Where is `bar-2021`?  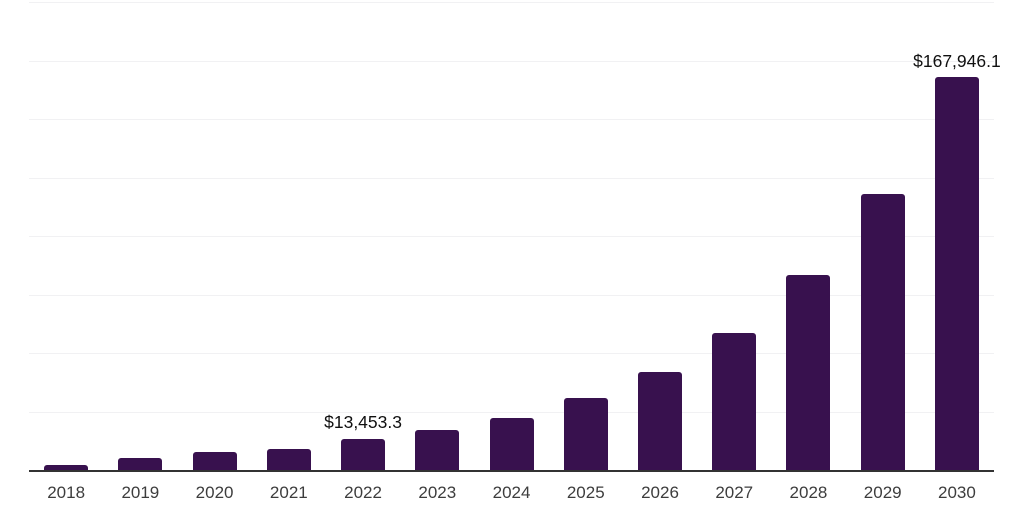 bar-2021 is located at coordinates (288, 459).